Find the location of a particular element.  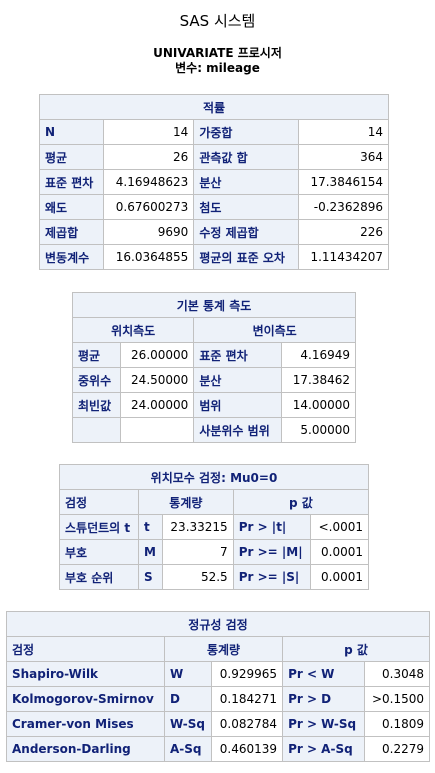

table-cell: 226 is located at coordinates (343, 232).